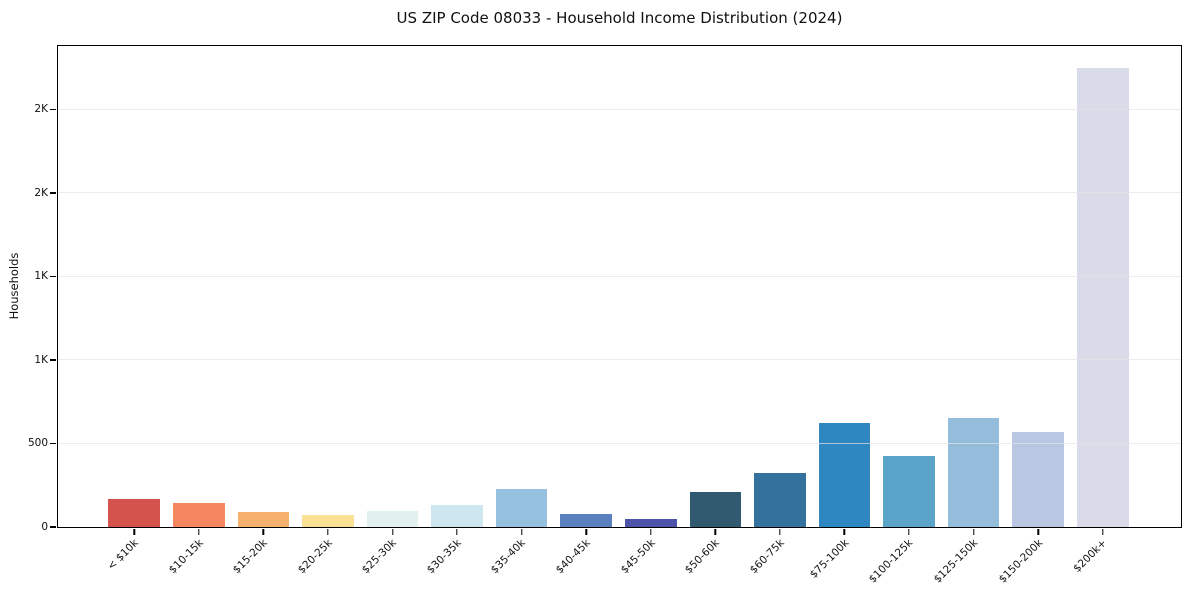  Describe the element at coordinates (891, 561) in the screenshot. I see `x-tick-label: $100-125k` at that location.